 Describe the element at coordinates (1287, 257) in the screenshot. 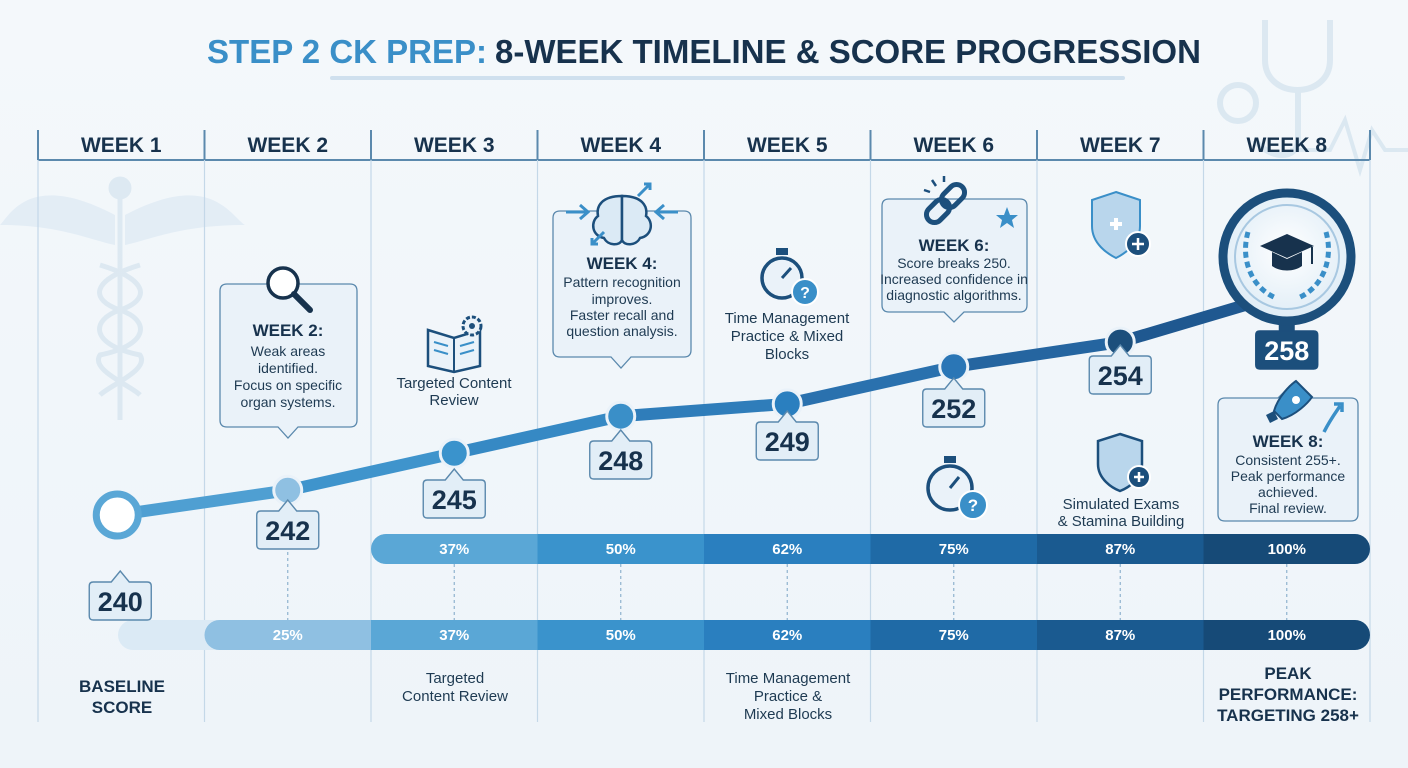

I see `graduation-medal-icon` at that location.